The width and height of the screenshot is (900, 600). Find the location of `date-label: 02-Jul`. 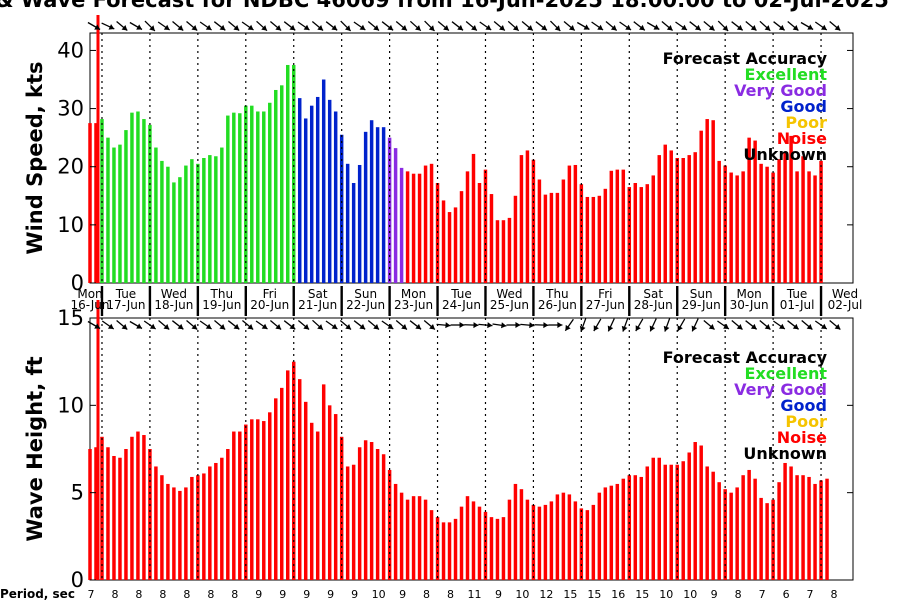

date-label: 02-Jul is located at coordinates (845, 305).